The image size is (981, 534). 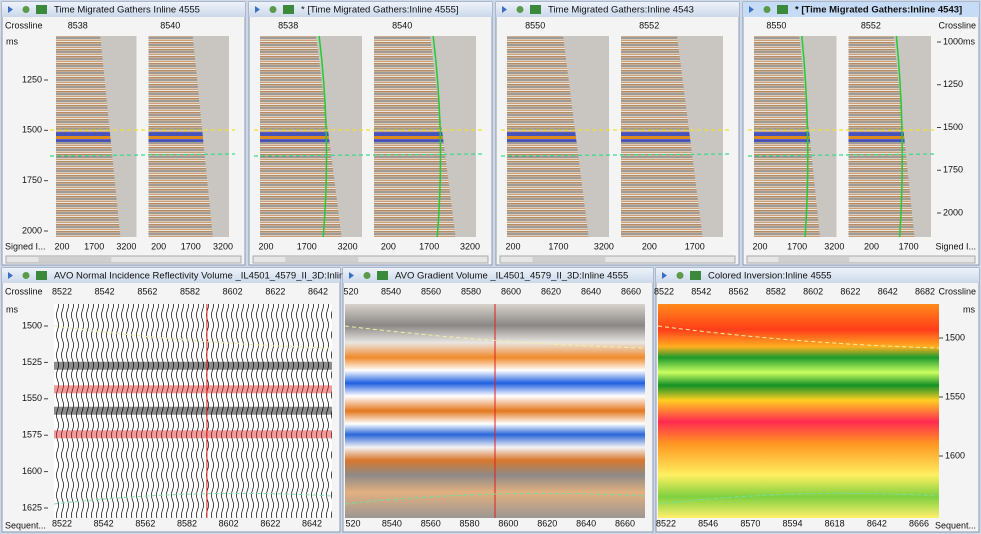 I want to click on panel-title: Time Migrated Gathers:Inline 4543, so click(x=621, y=10).